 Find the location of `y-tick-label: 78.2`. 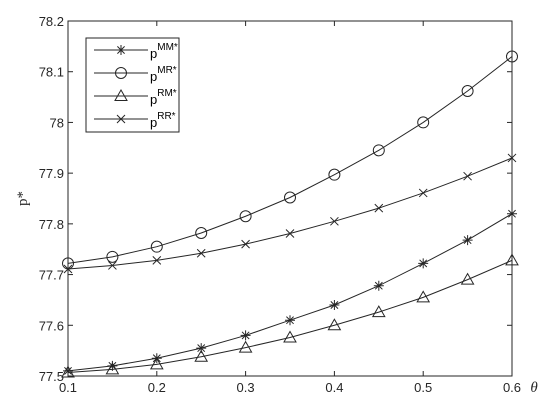

y-tick-label: 78.2 is located at coordinates (51, 21).